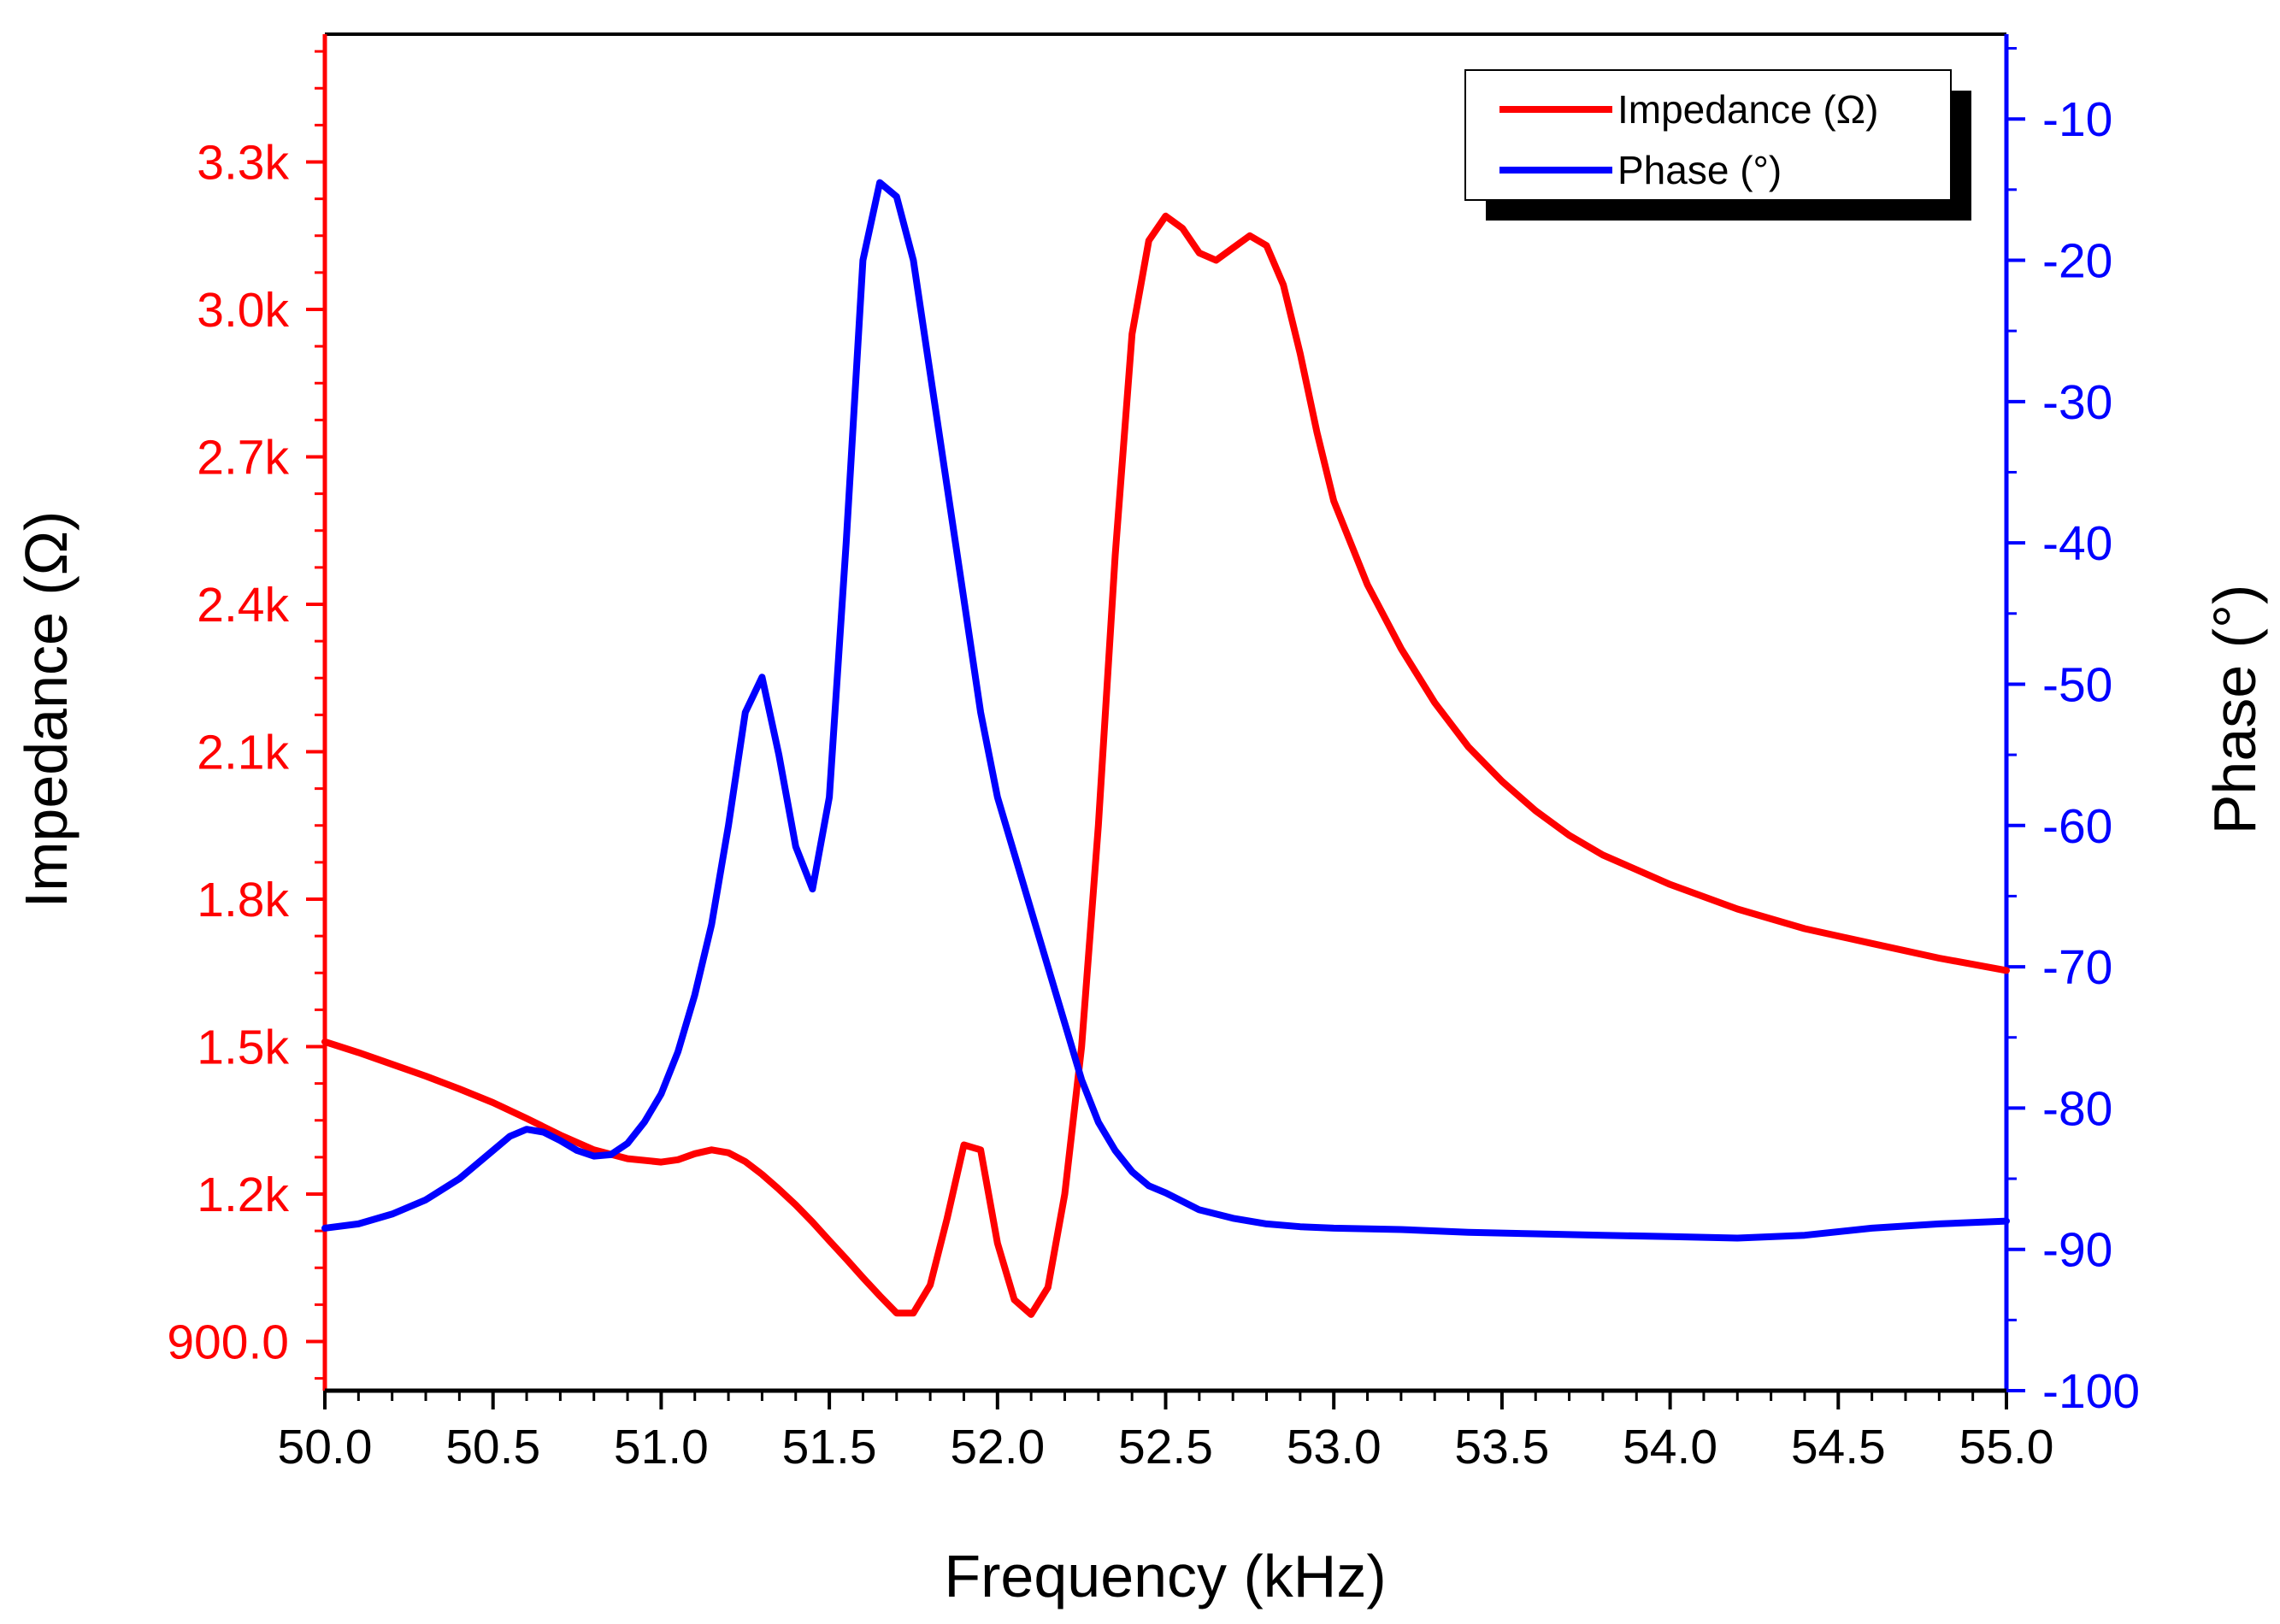 The height and width of the screenshot is (1624, 2280). Describe the element at coordinates (2077, 402) in the screenshot. I see `right-tick-label: -30` at that location.